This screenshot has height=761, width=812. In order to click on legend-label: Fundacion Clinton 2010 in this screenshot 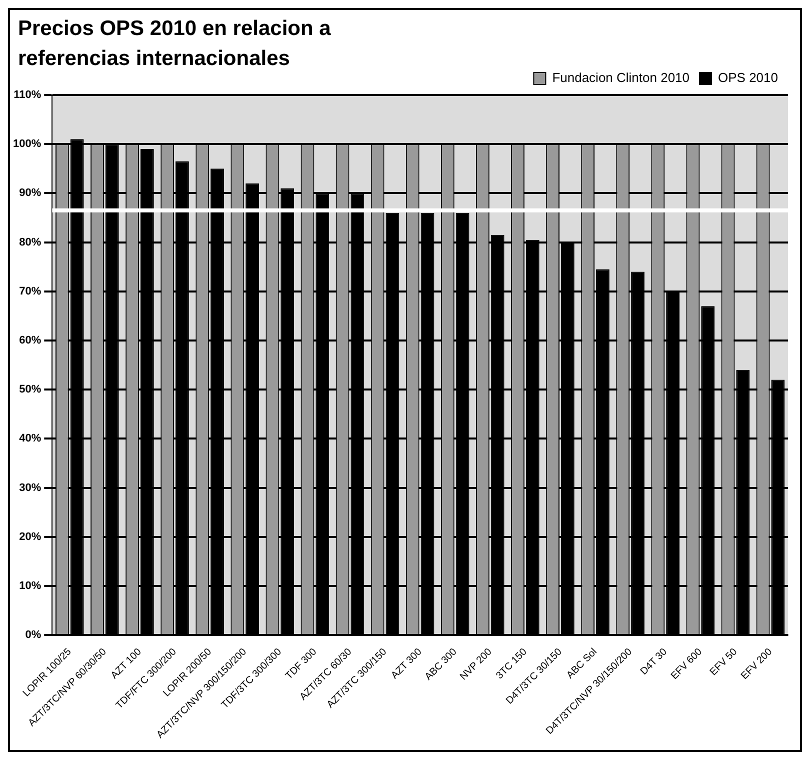, I will do `click(621, 78)`.